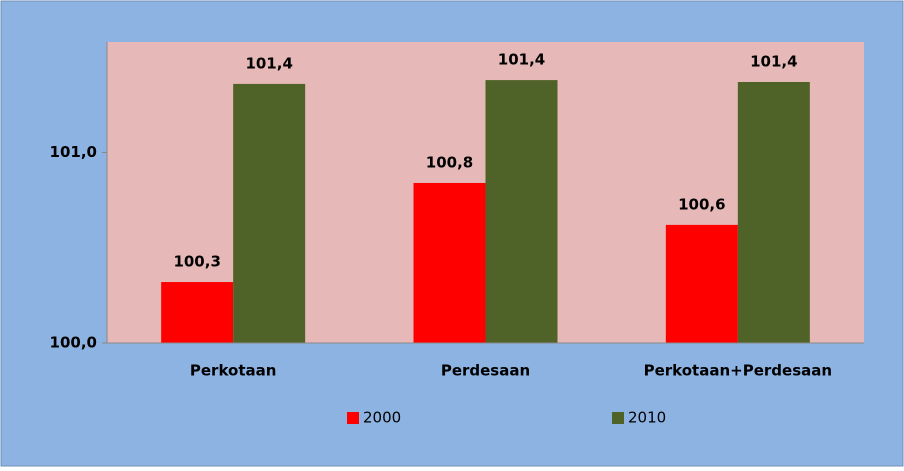 The width and height of the screenshot is (904, 471). What do you see at coordinates (701, 204) in the screenshot?
I see `value-label: 100,6` at bounding box center [701, 204].